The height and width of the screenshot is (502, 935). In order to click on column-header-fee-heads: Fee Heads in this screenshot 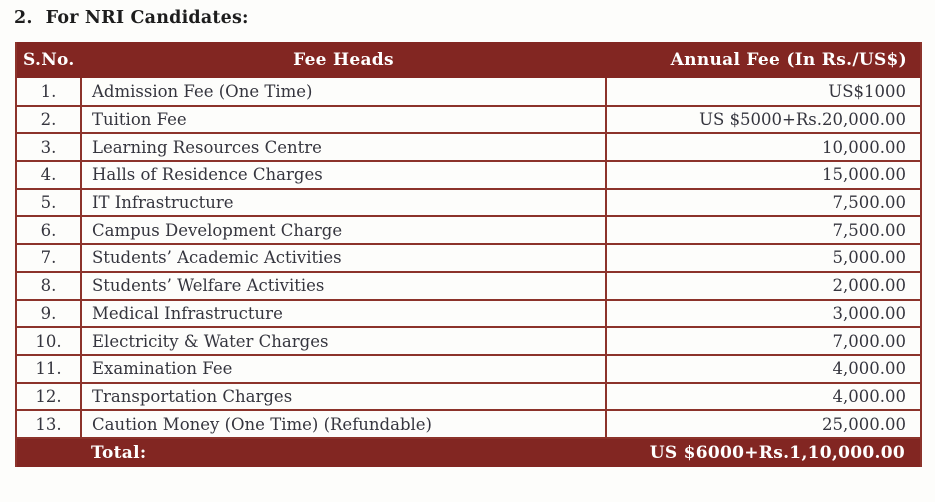, I will do `click(343, 60)`.